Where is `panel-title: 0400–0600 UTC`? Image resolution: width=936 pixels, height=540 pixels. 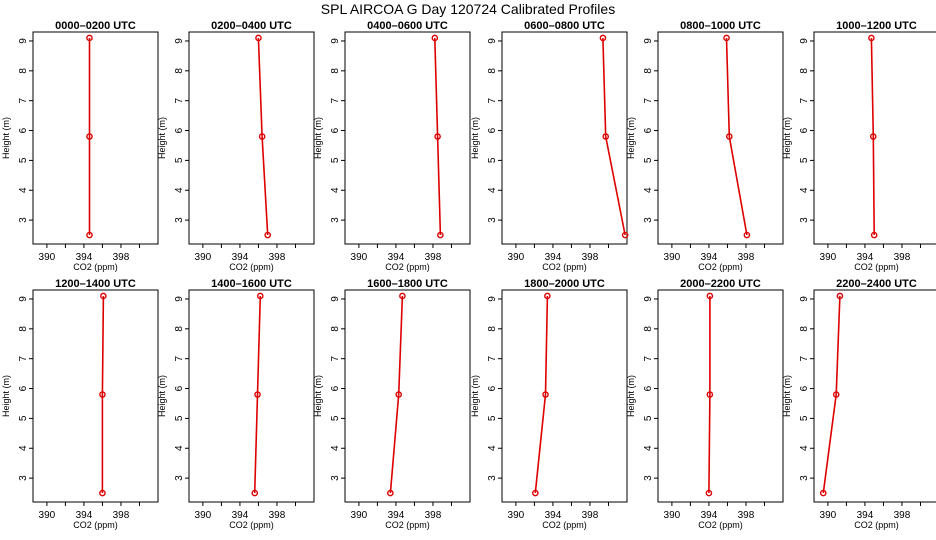 panel-title: 0400–0600 UTC is located at coordinates (407, 26).